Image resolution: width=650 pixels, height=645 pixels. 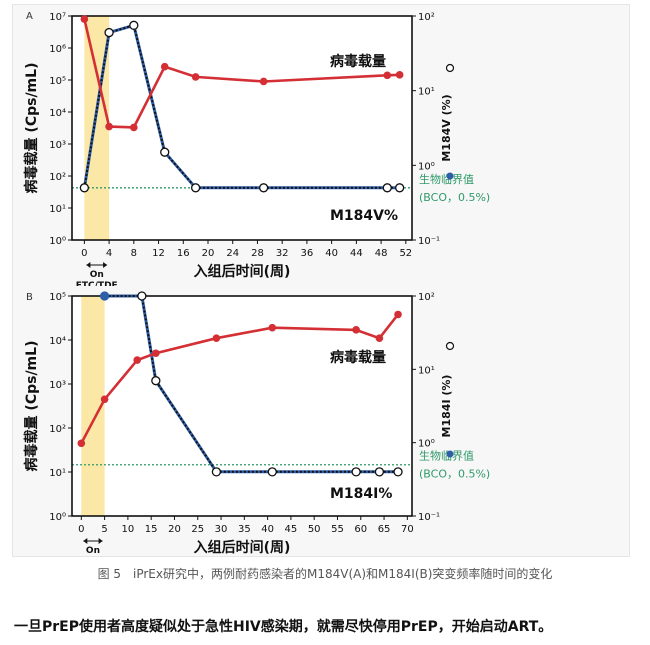 I want to click on x-tick-label: 70, so click(x=407, y=529).